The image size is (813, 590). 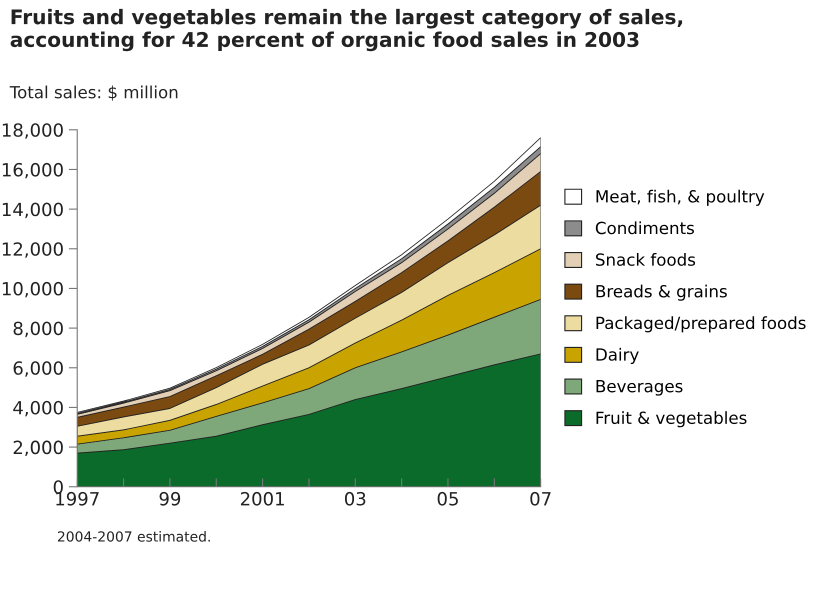 What do you see at coordinates (38, 369) in the screenshot?
I see `y-tick-label: 6,000` at bounding box center [38, 369].